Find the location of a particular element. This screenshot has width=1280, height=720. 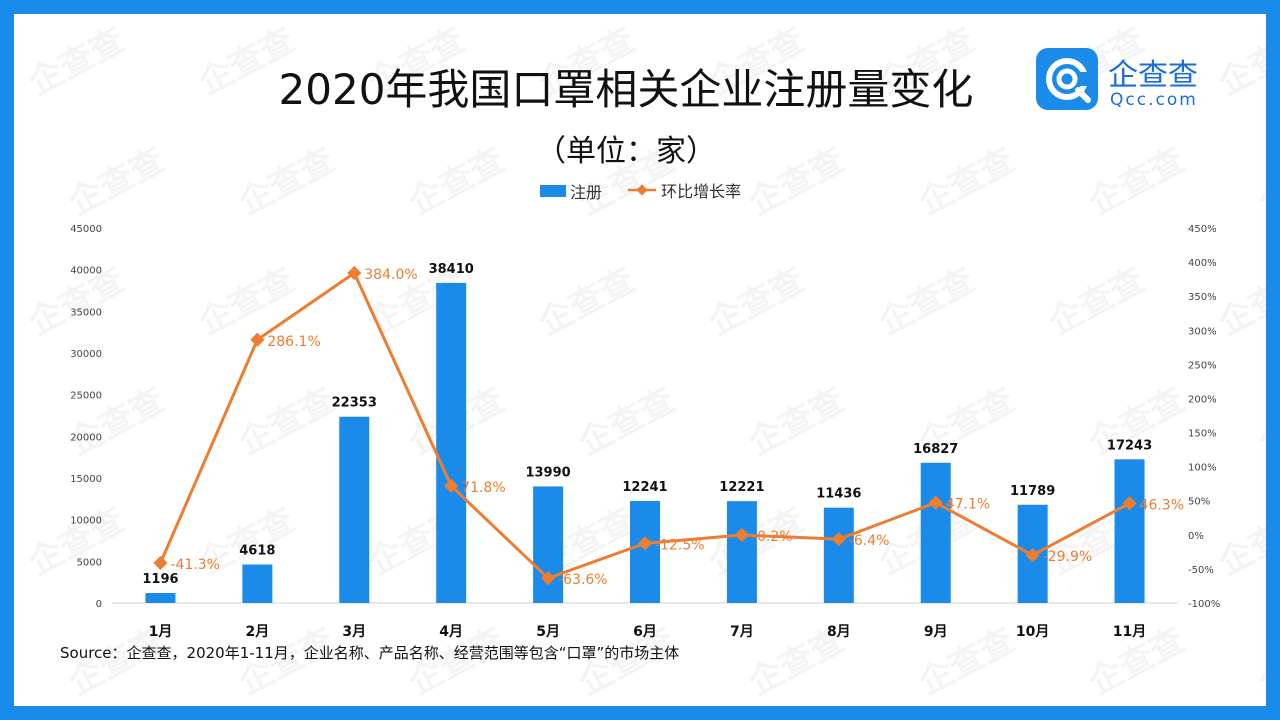

y-right-tick-label: 450% is located at coordinates (1202, 229).